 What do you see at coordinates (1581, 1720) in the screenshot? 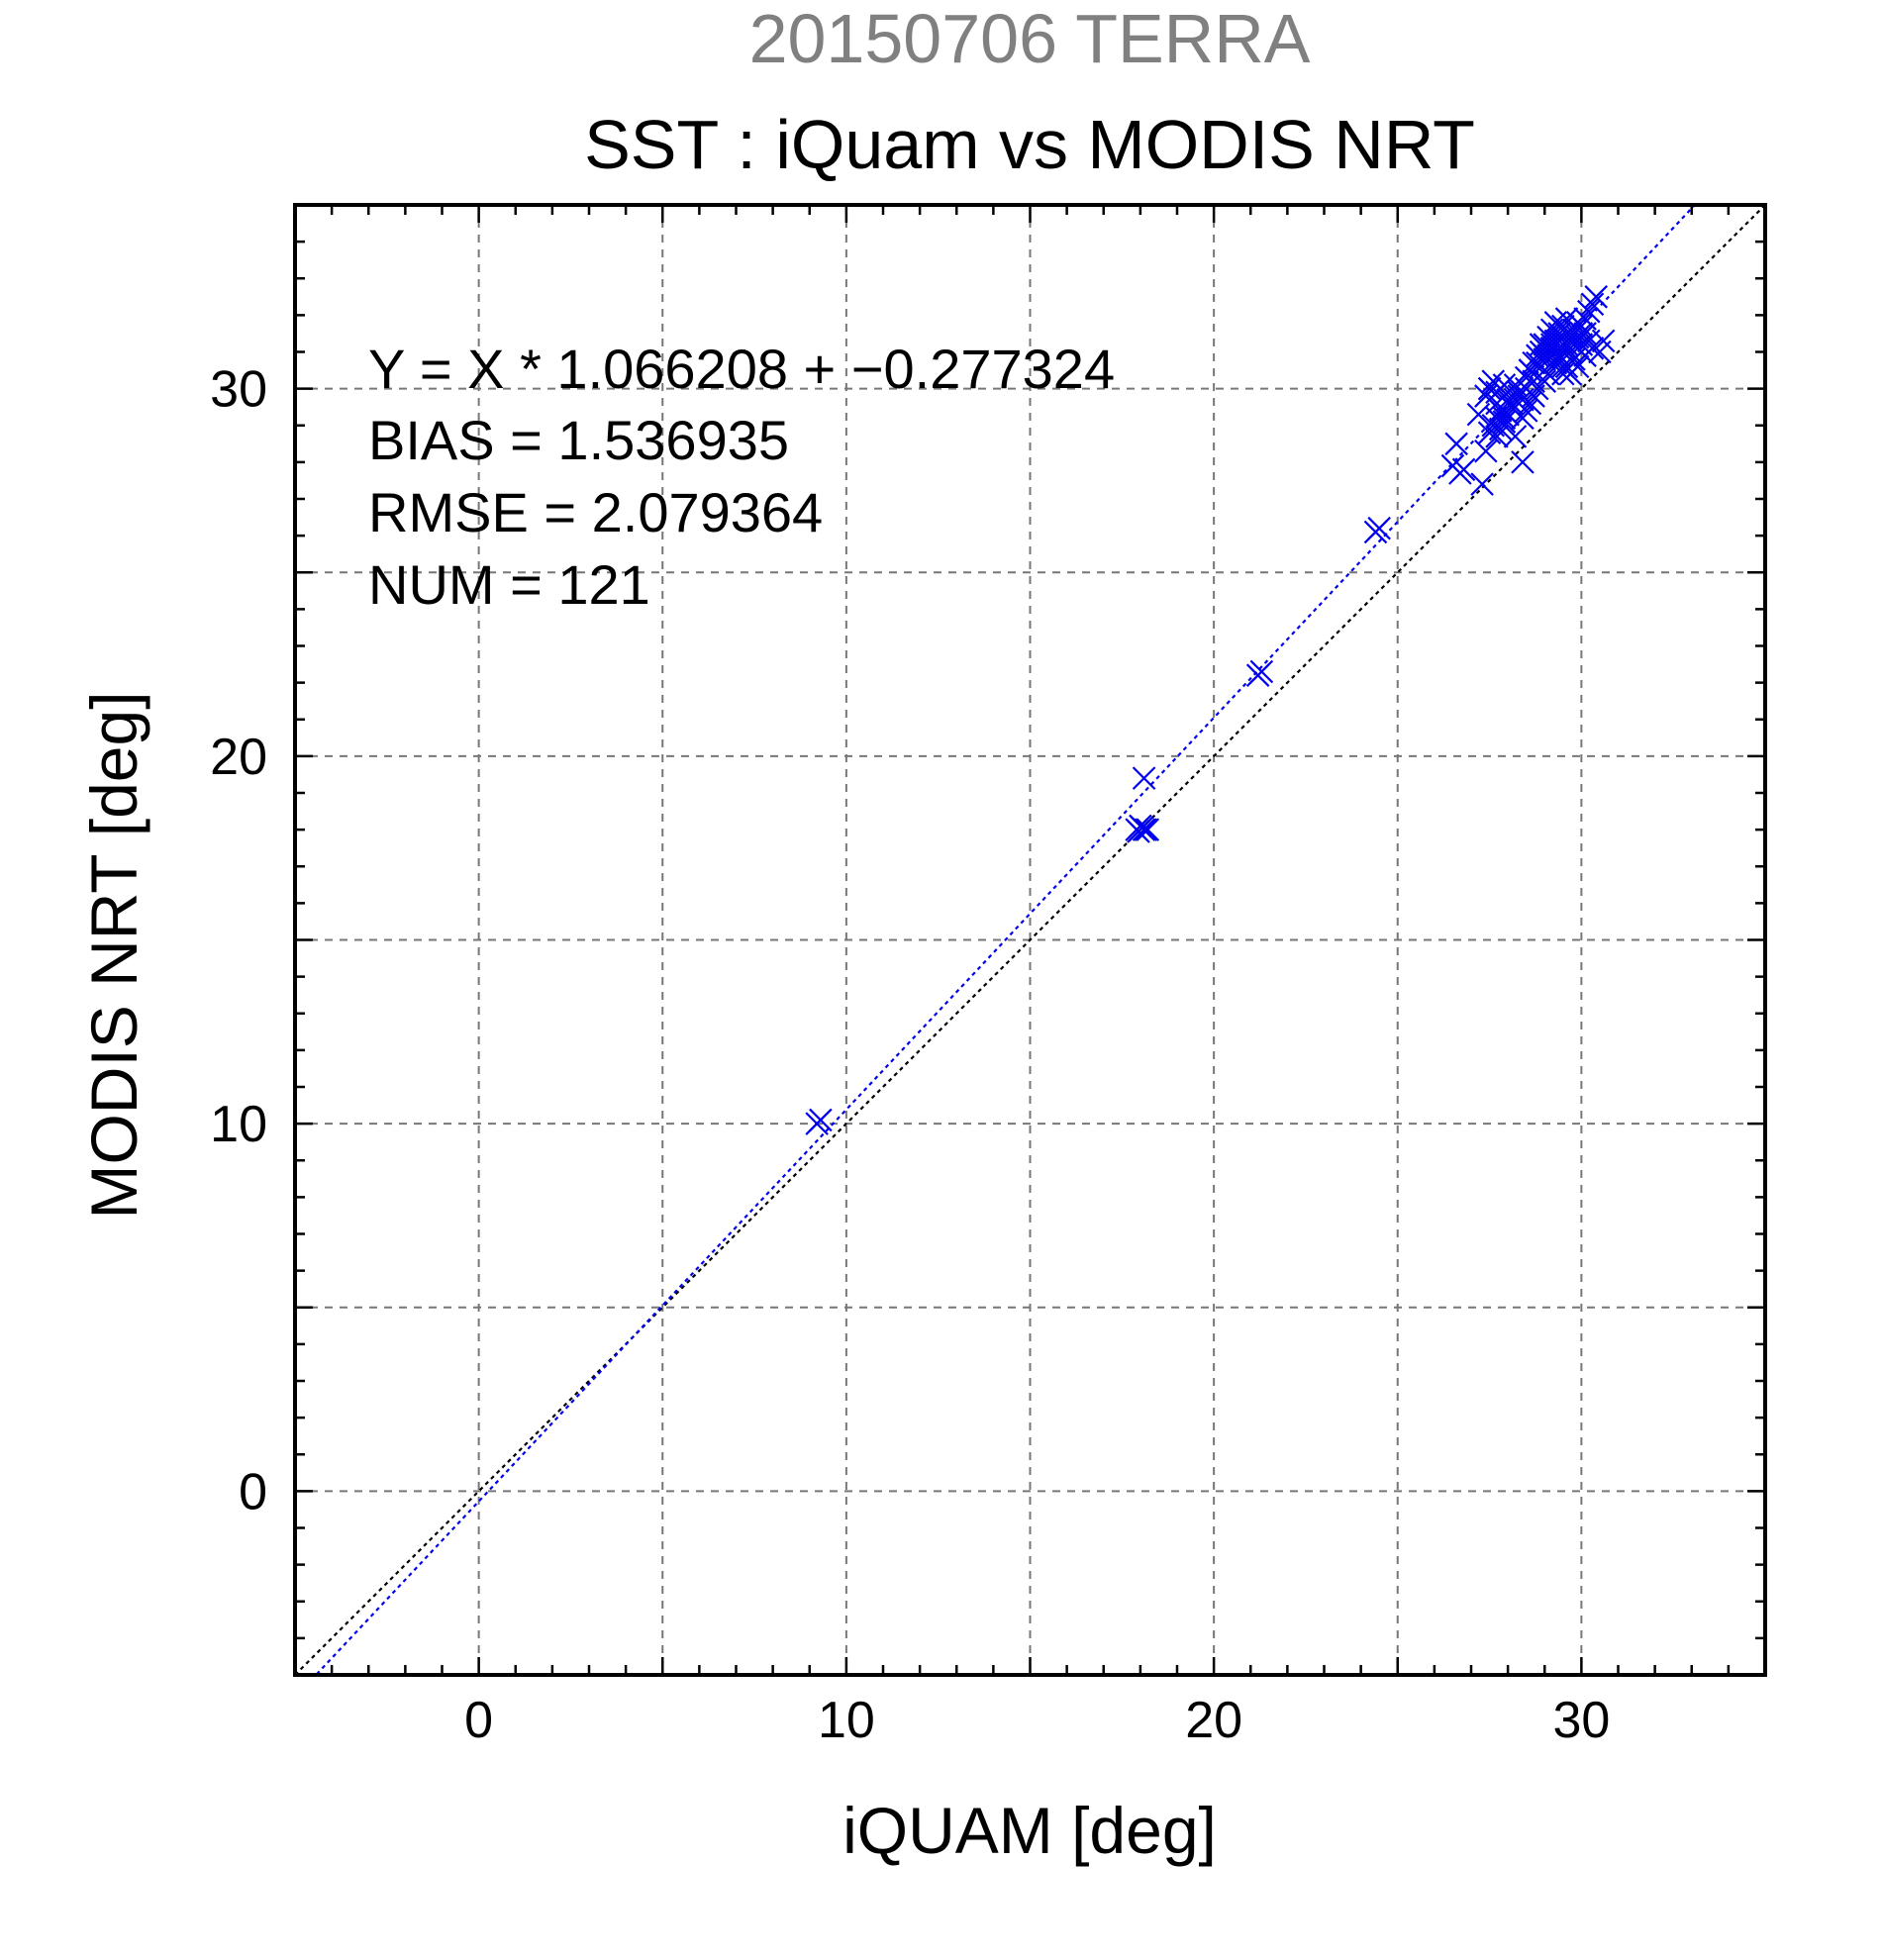
I see `x-tick-label: 30` at bounding box center [1581, 1720].